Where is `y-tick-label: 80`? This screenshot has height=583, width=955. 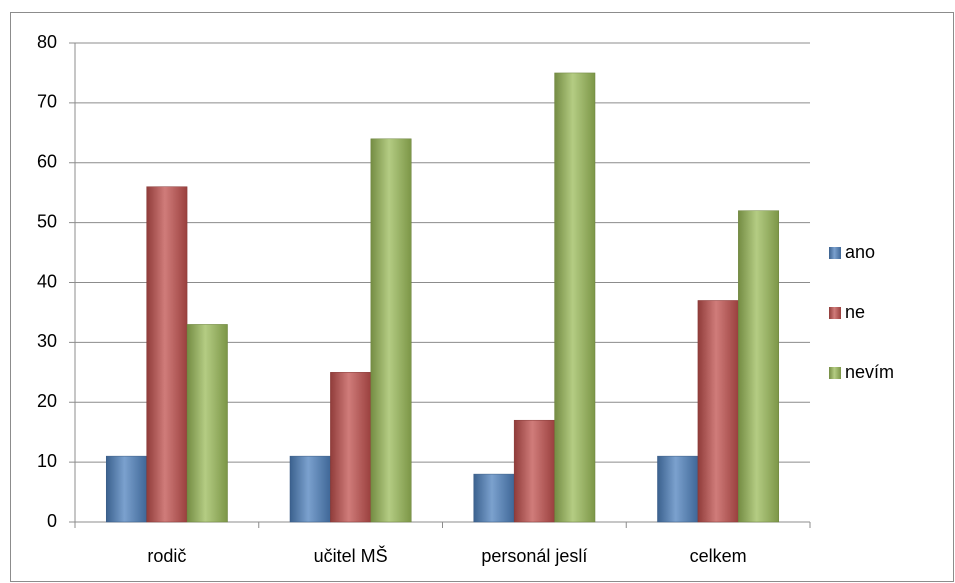 y-tick-label: 80 is located at coordinates (47, 42).